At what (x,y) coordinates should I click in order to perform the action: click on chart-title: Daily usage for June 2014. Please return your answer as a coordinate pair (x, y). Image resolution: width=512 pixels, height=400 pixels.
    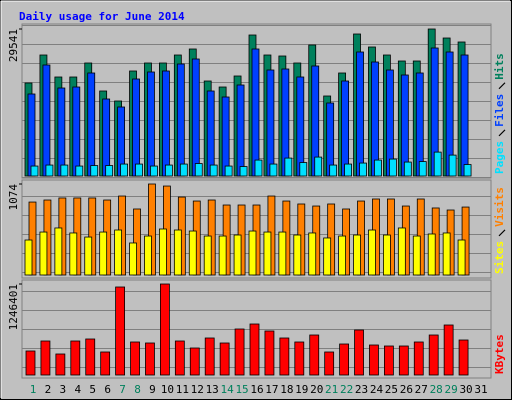
    Looking at the image, I should click on (102, 16).